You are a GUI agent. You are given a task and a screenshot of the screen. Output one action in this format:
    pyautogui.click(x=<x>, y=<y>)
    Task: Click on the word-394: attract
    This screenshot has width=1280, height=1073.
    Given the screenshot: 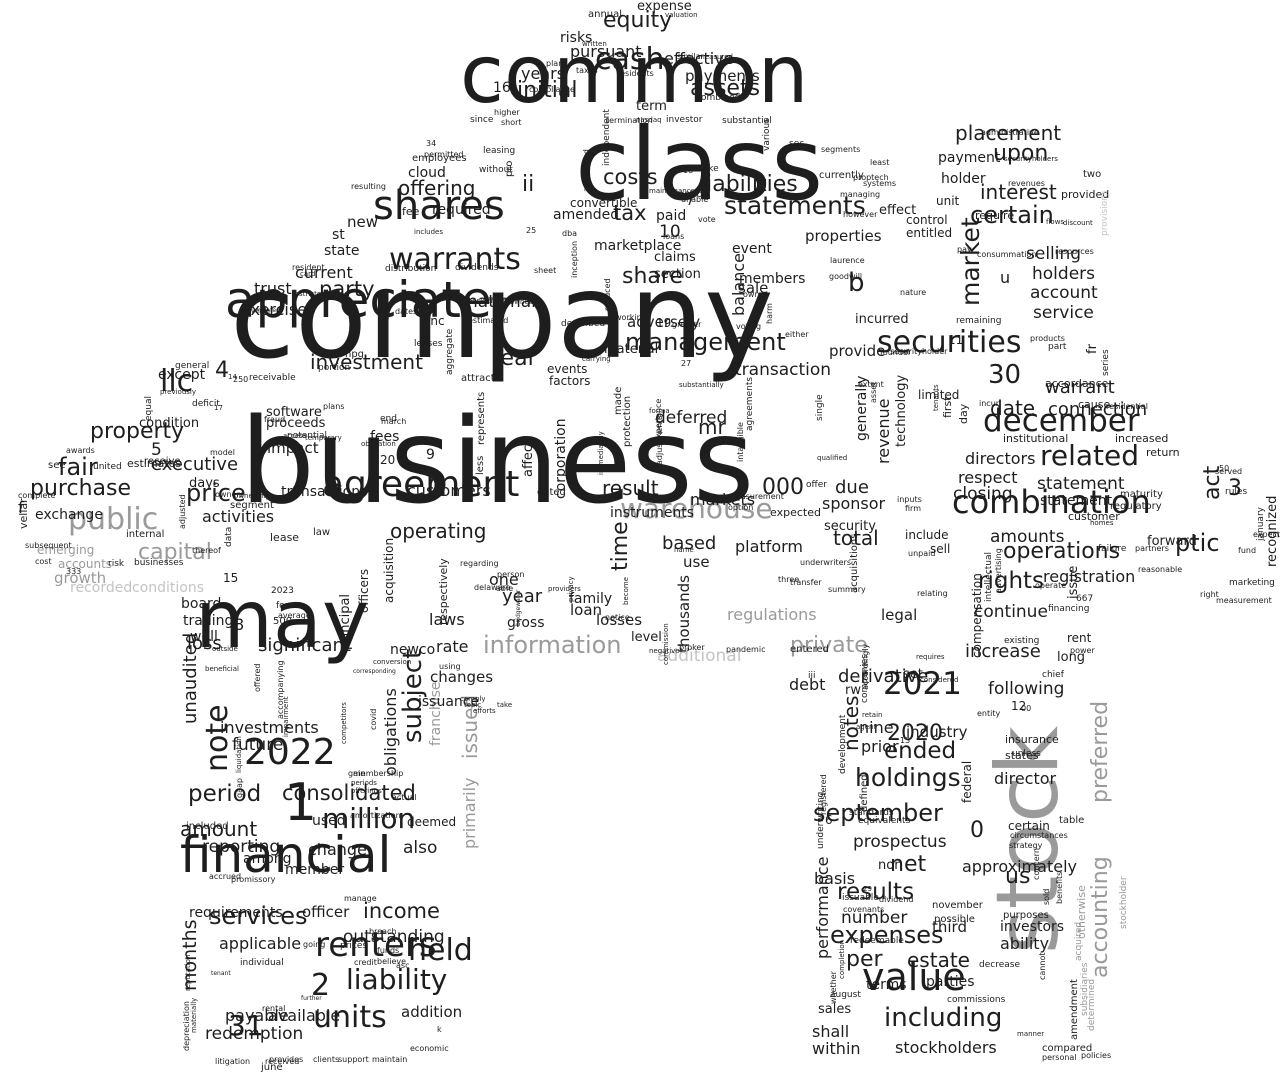 What is the action you would take?
    pyautogui.click(x=478, y=378)
    